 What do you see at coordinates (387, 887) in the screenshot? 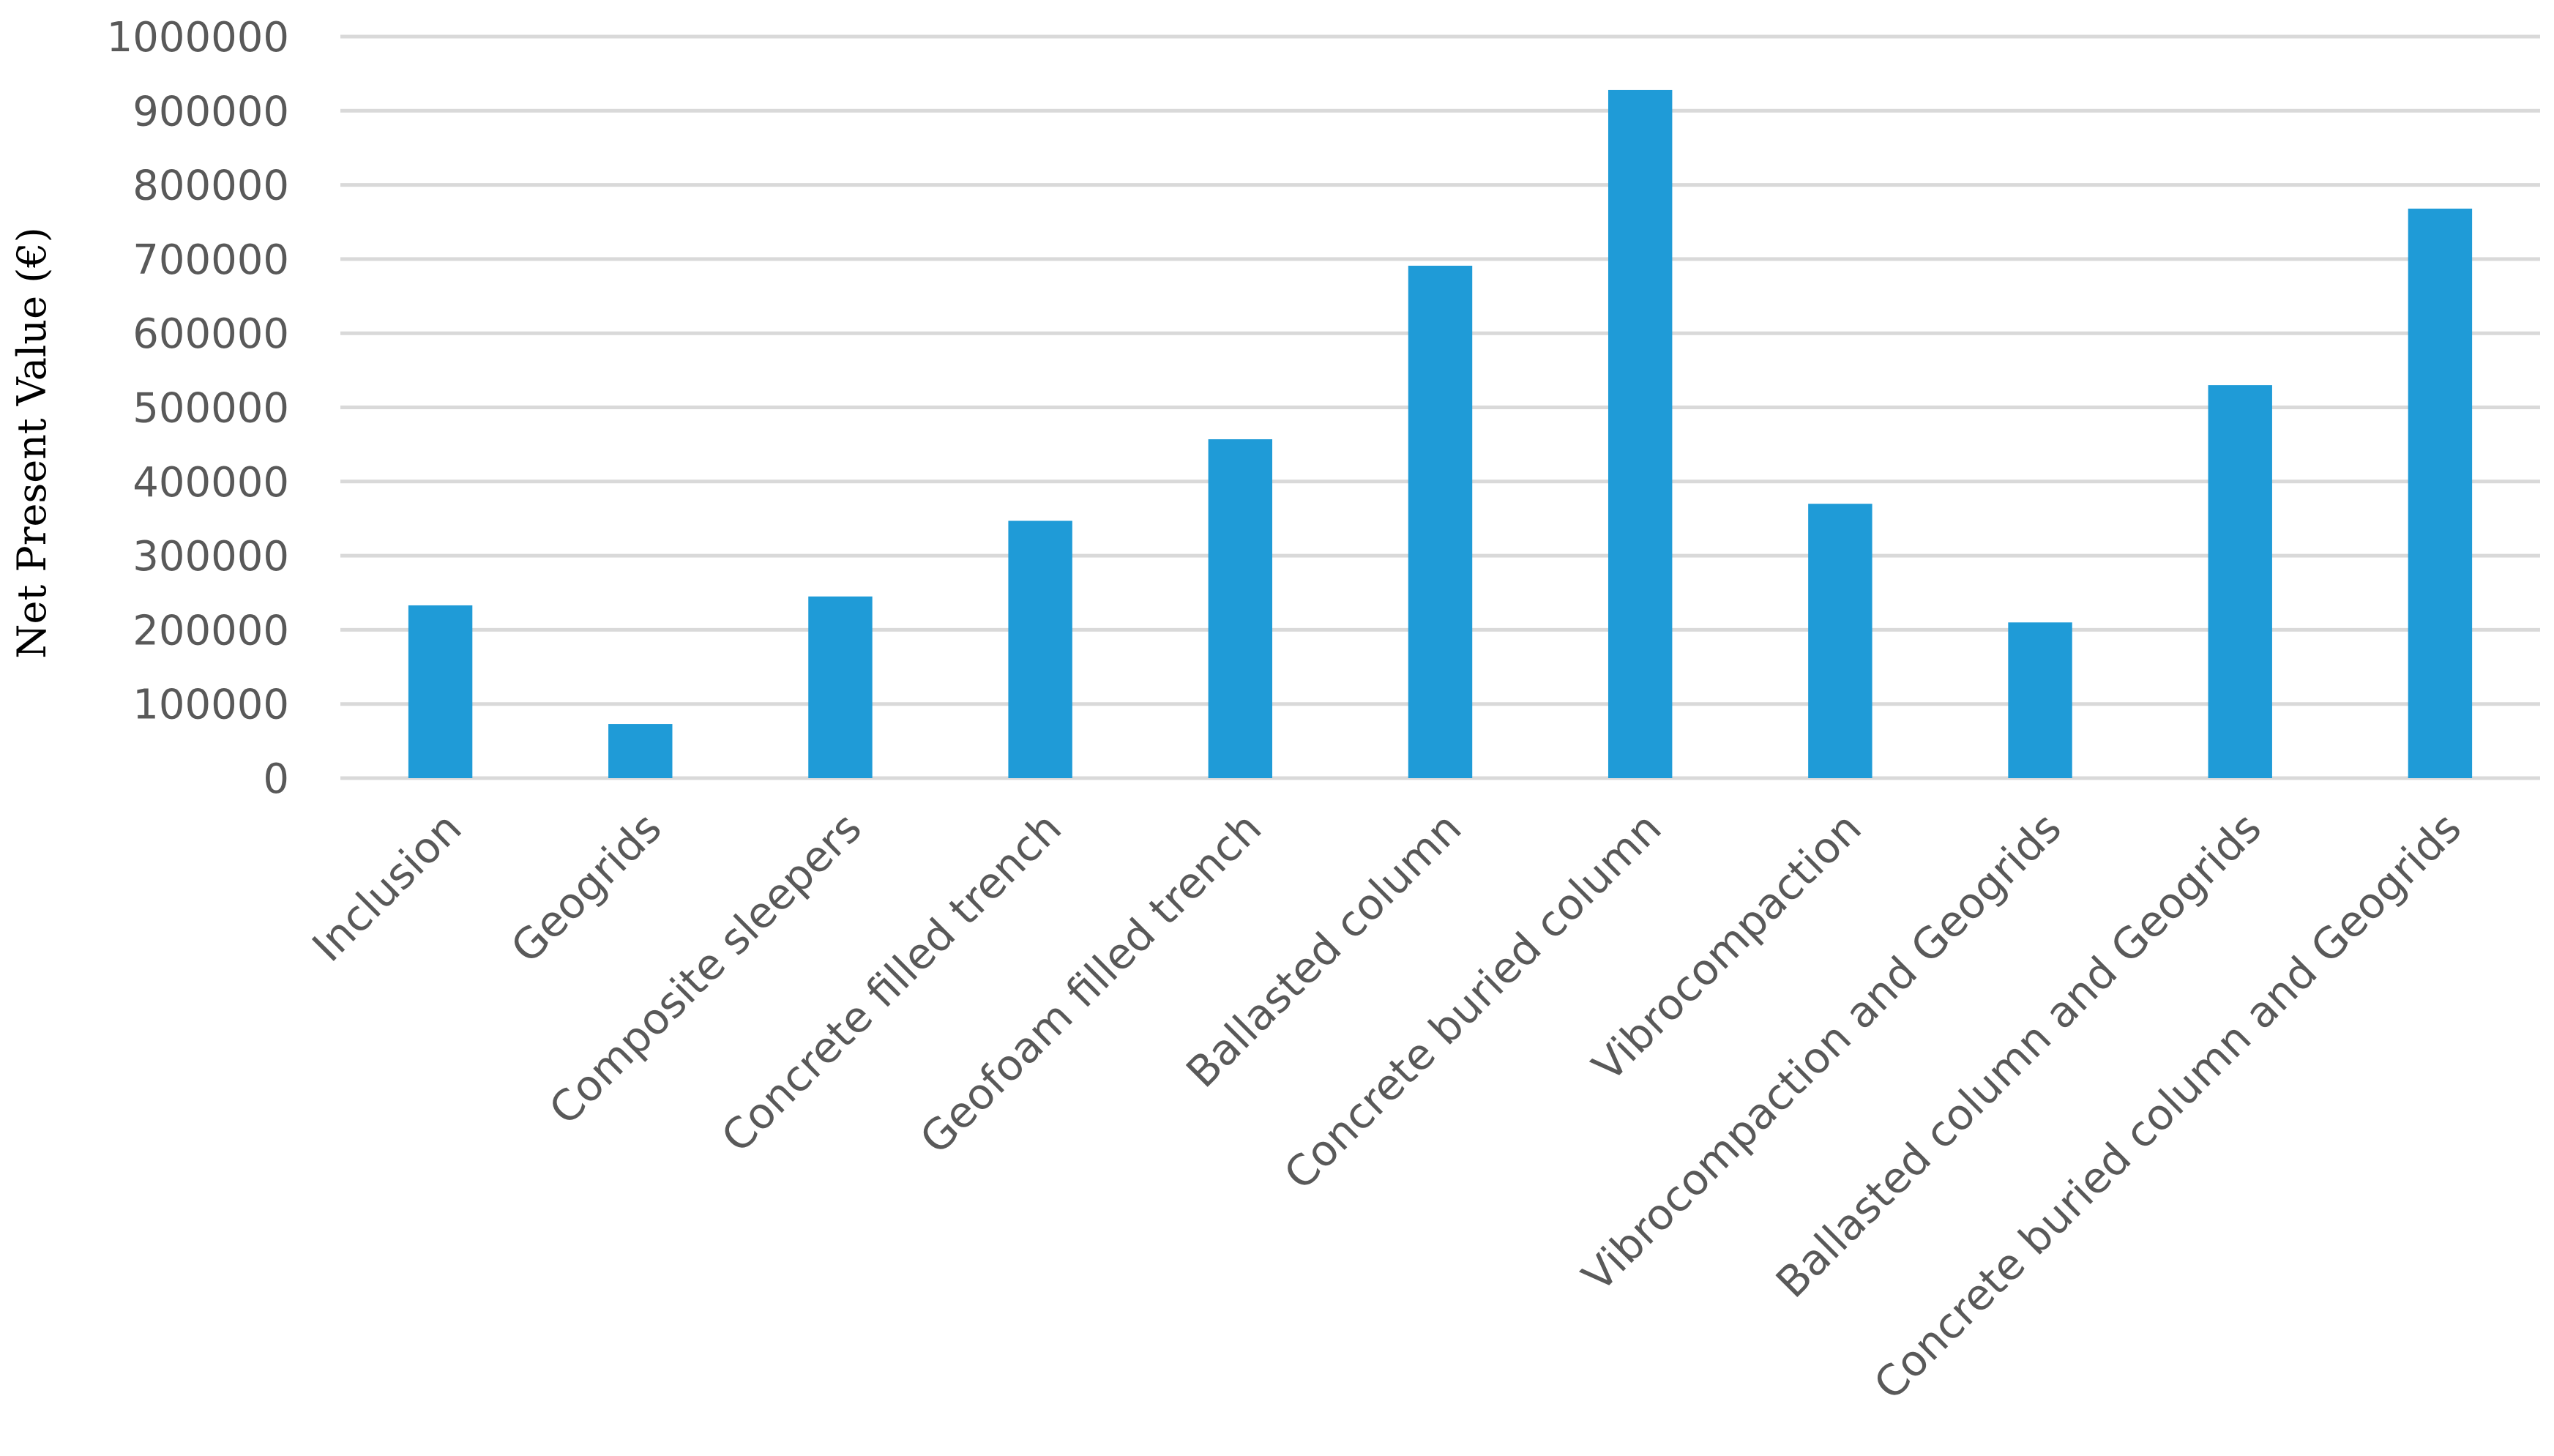
I see `x-tick-label: Inclusion` at bounding box center [387, 887].